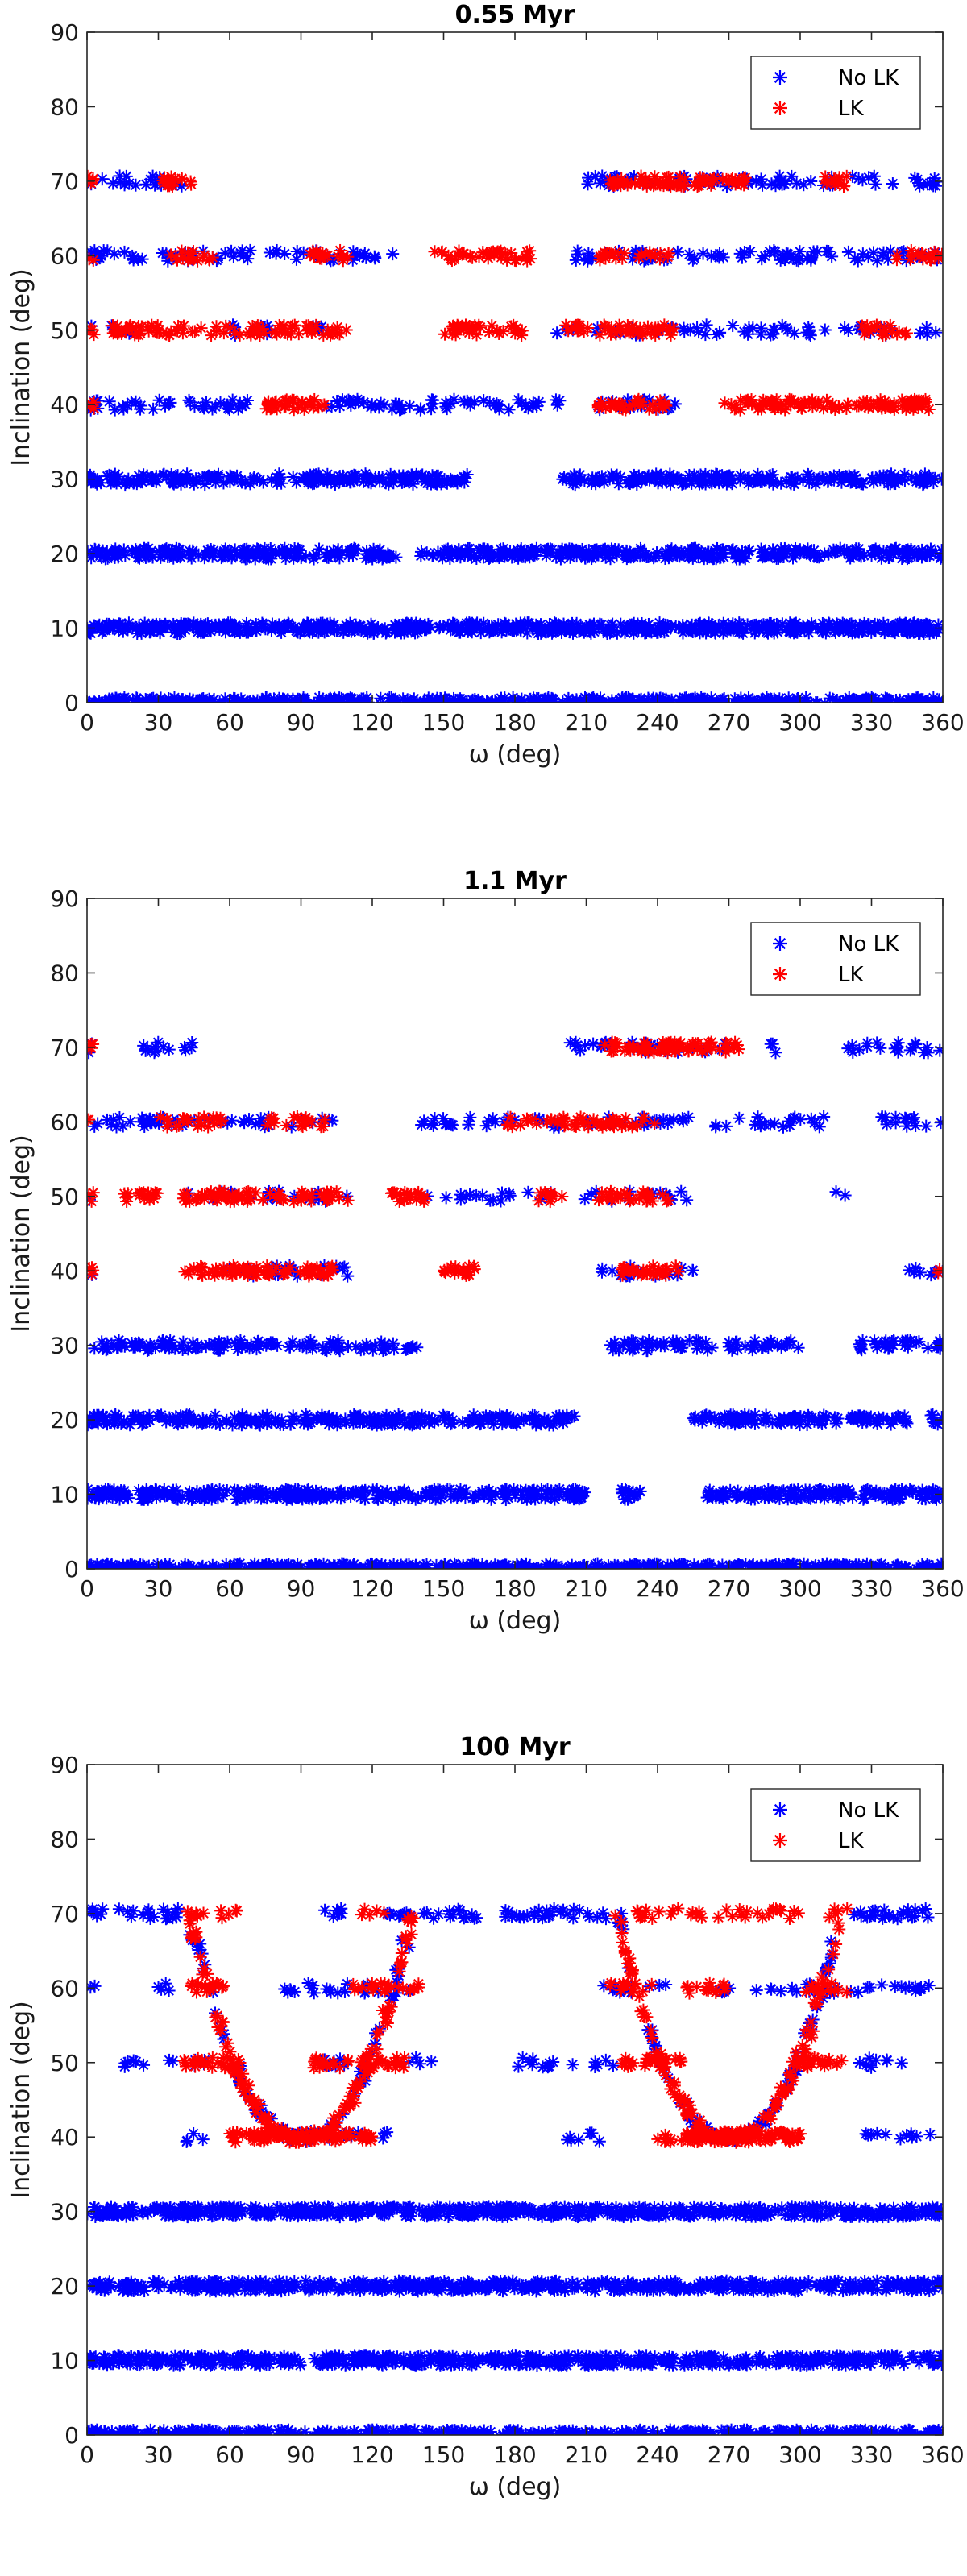 The image size is (967, 2576). What do you see at coordinates (868, 78) in the screenshot?
I see `legend-label: No LK` at bounding box center [868, 78].